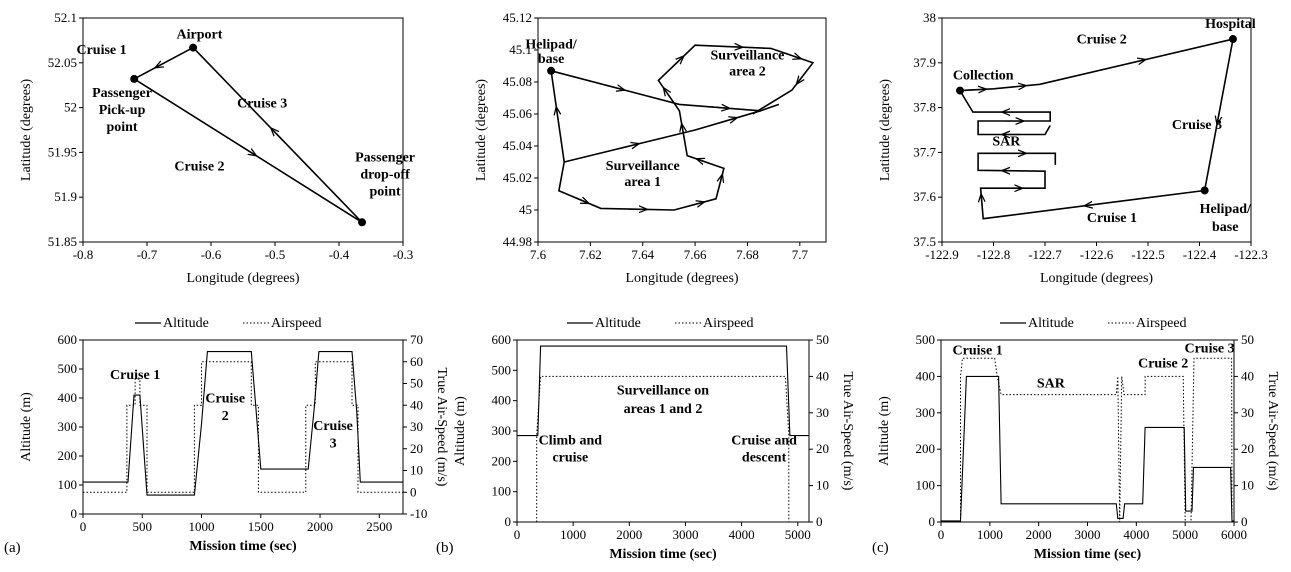 The height and width of the screenshot is (572, 1291). Describe the element at coordinates (1251, 254) in the screenshot. I see `x-tick-label: -122.3` at that location.